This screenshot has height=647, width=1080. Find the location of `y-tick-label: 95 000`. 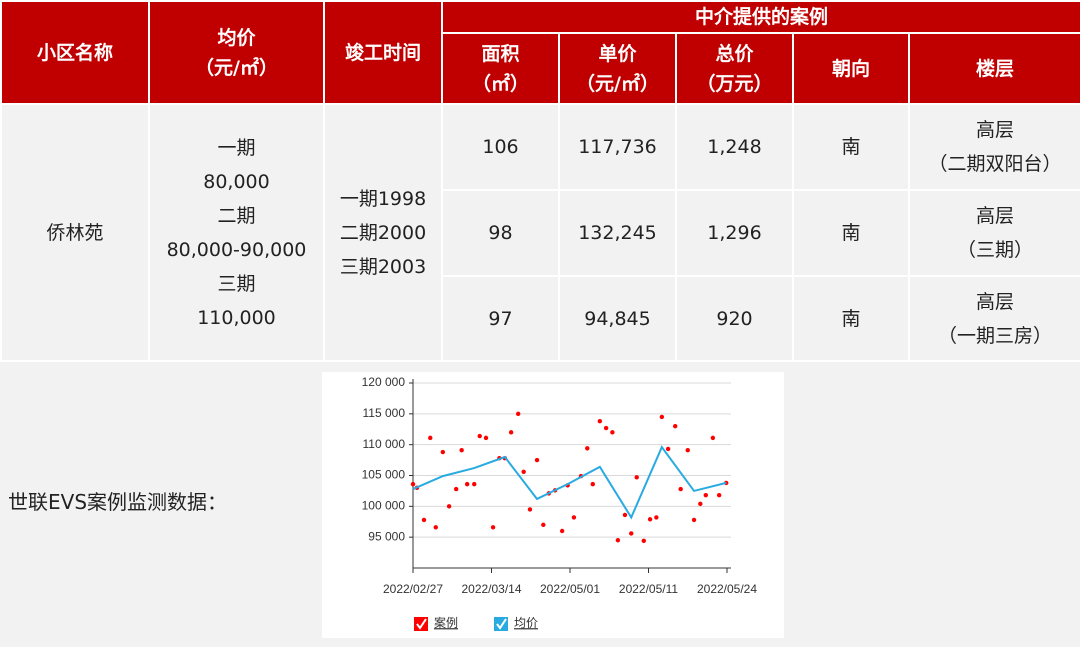

y-tick-label: 95 000 is located at coordinates (386, 536).